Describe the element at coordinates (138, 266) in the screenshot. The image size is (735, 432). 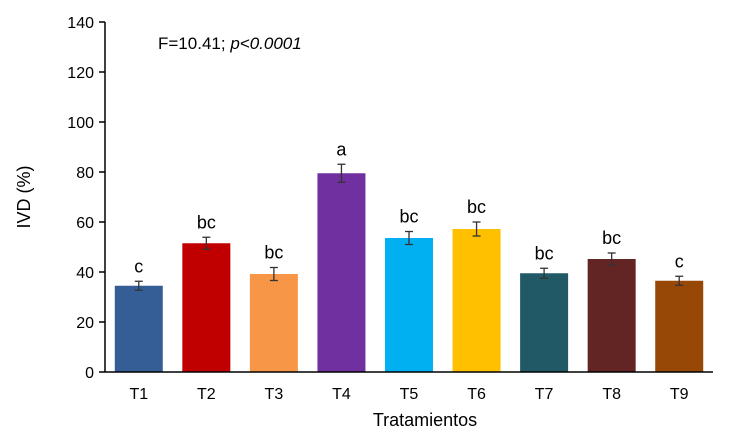
I see `significance-label-t1: c` at that location.